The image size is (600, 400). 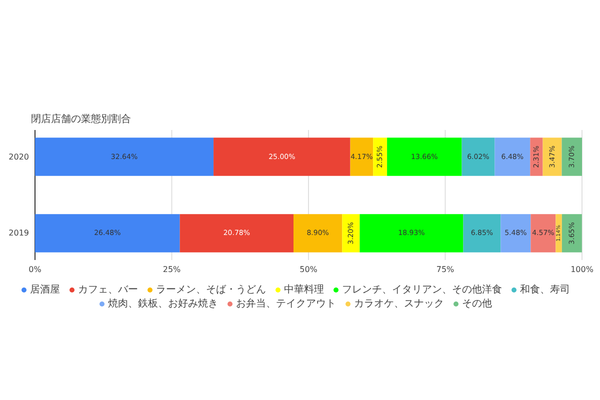 What do you see at coordinates (286, 304) in the screenshot?
I see `legend-label: お弁当、テイクアウト` at bounding box center [286, 304].